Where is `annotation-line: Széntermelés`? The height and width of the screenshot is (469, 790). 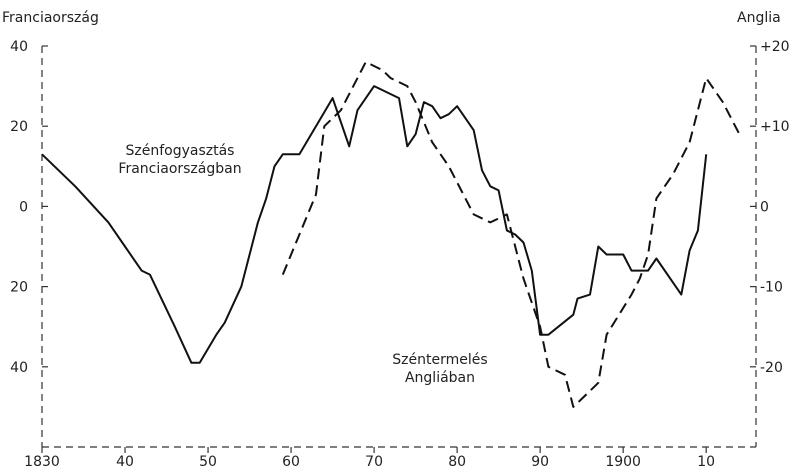 annotation-line: Széntermelés is located at coordinates (439, 360).